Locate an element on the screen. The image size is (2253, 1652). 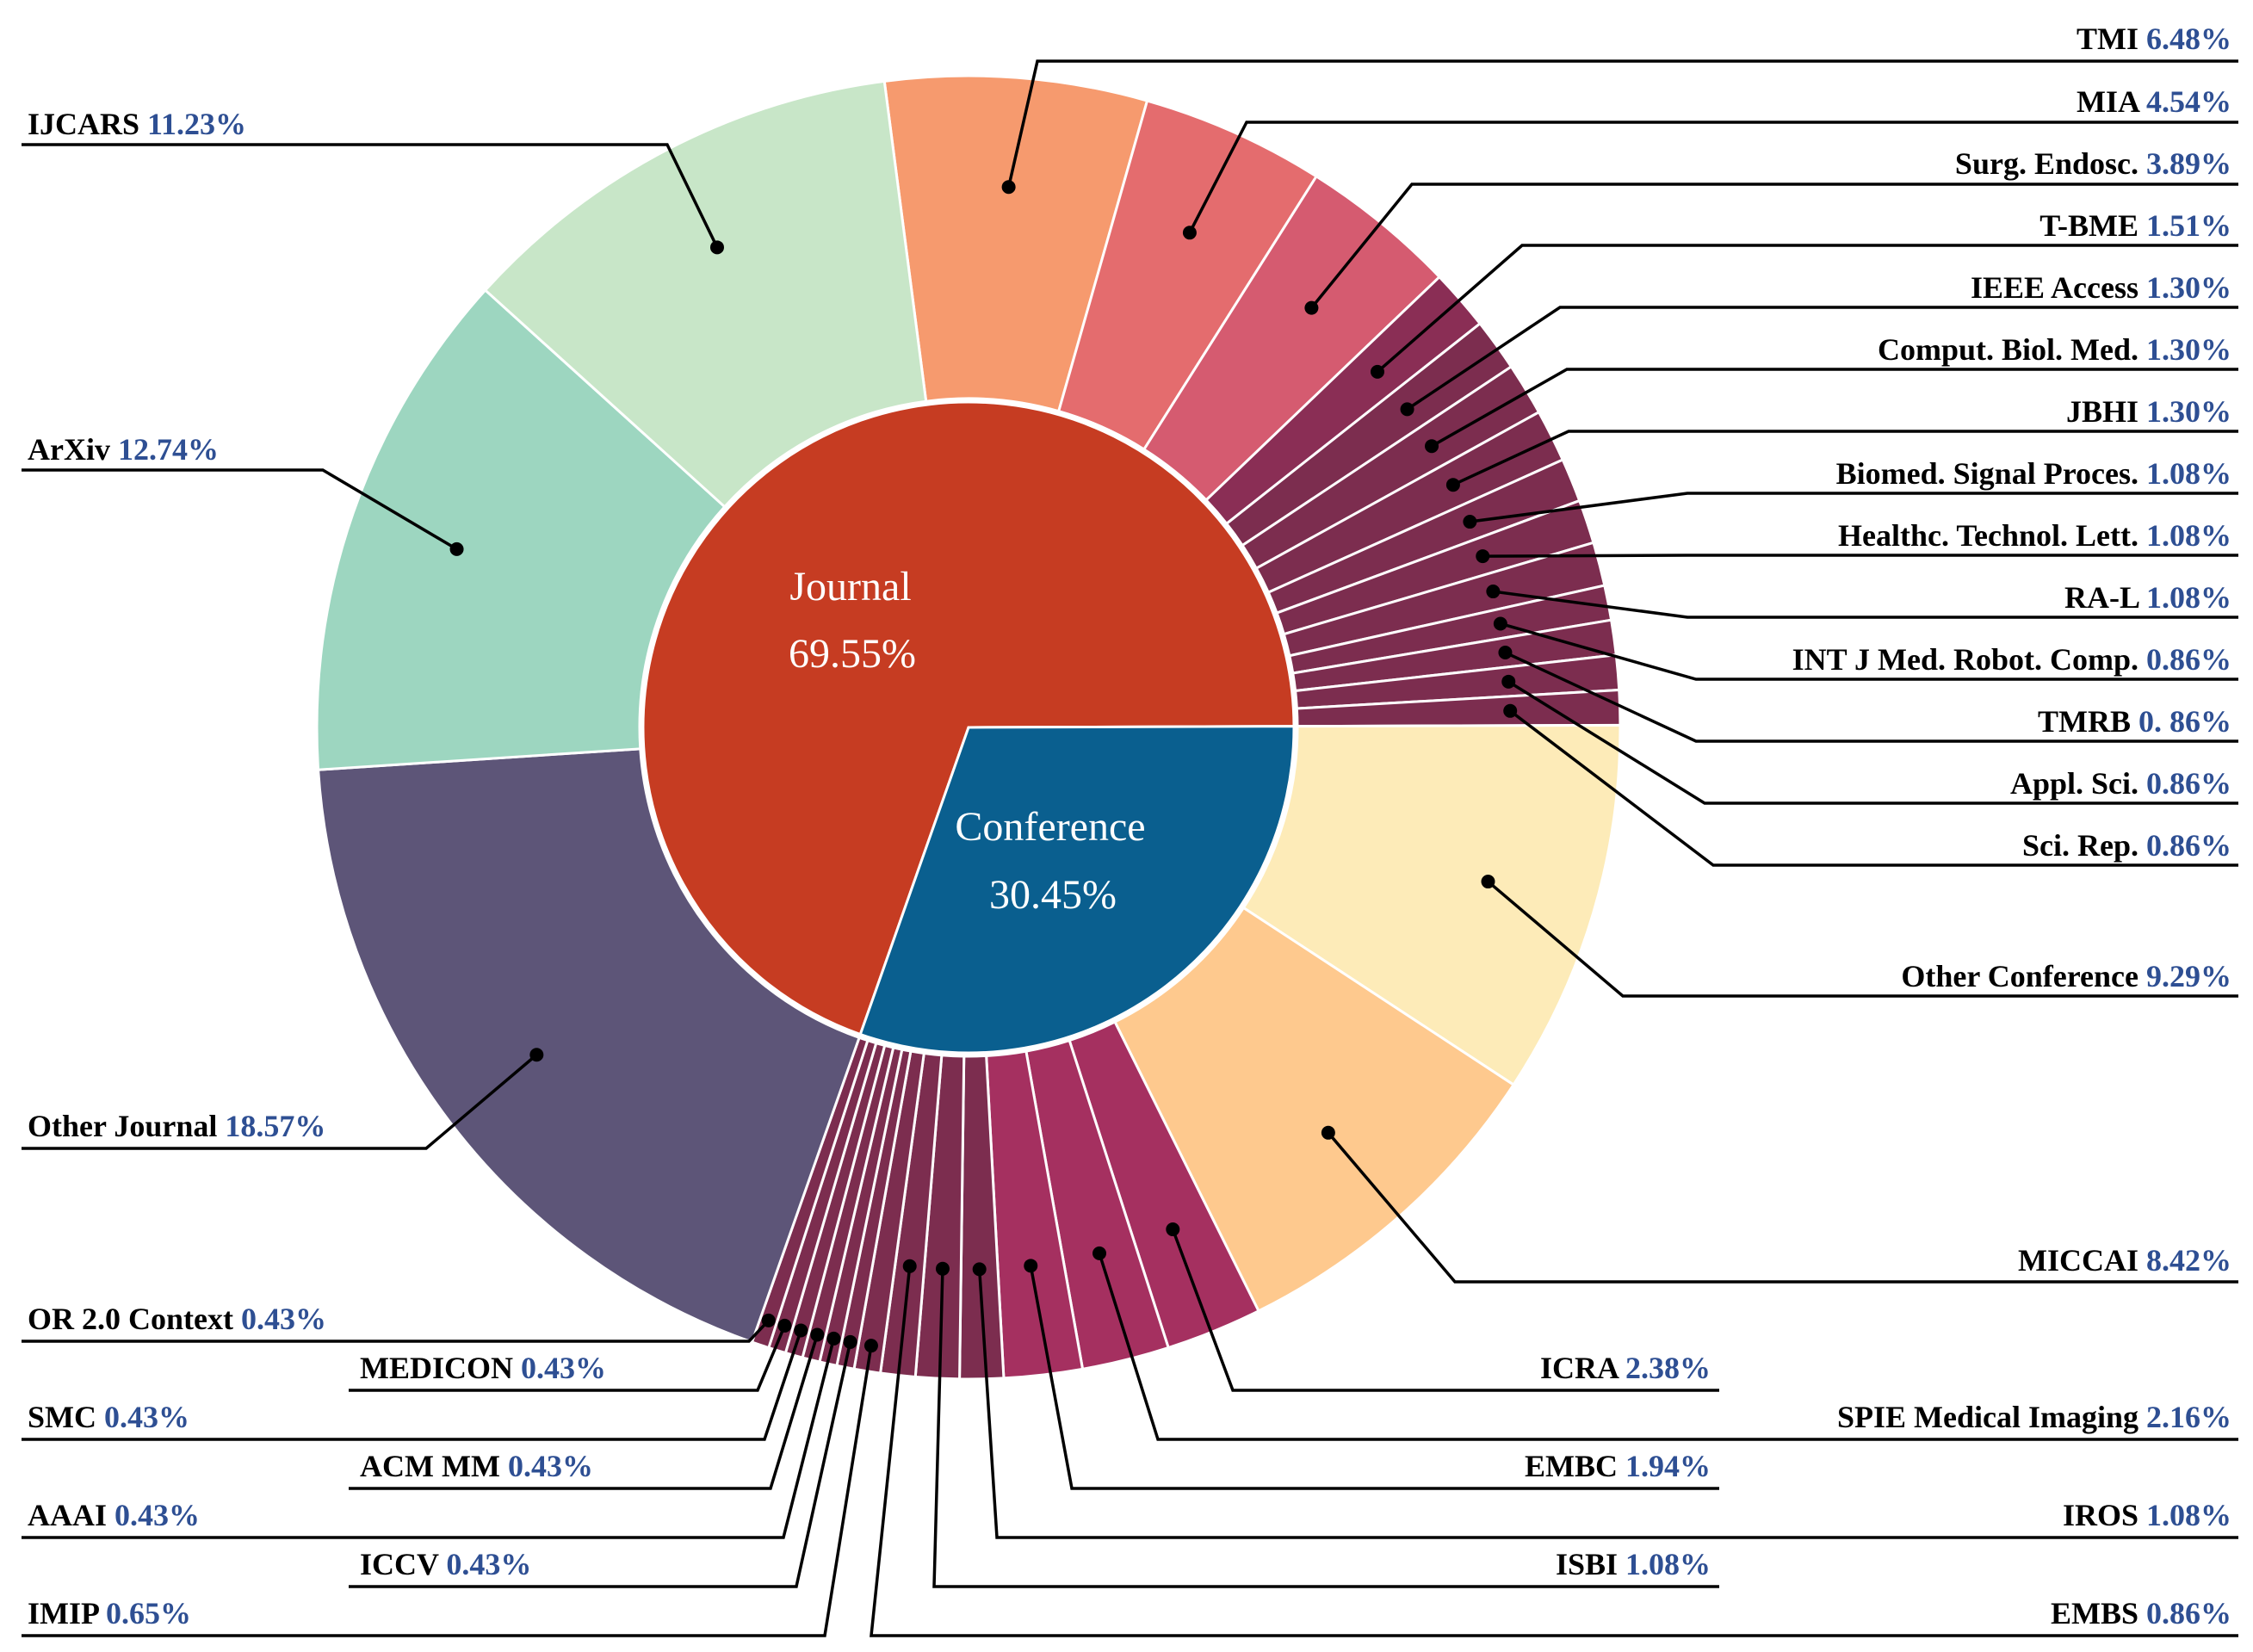
label-comput-biol-med: Comput. Biol. Med. 1.30% is located at coordinates (2054, 349).